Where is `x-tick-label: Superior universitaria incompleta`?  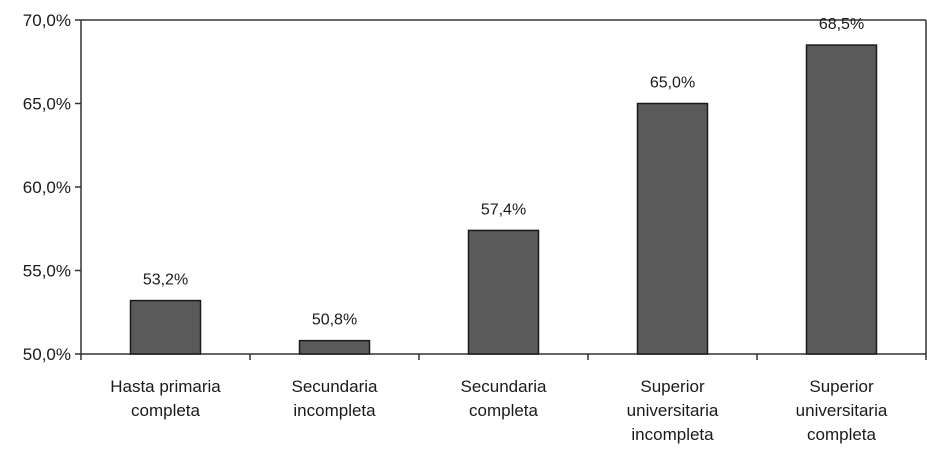 x-tick-label: Superior universitaria incompleta is located at coordinates (673, 410).